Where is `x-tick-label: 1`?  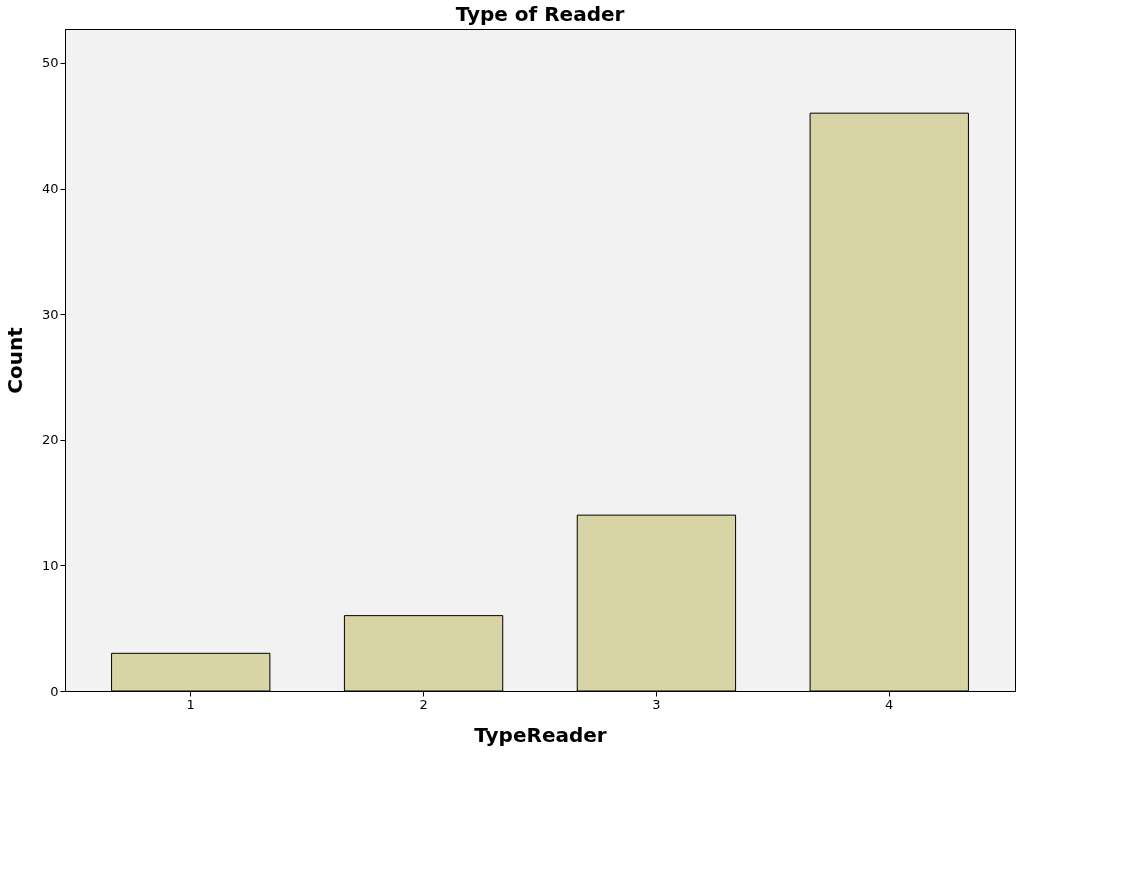 x-tick-label: 1 is located at coordinates (190, 704).